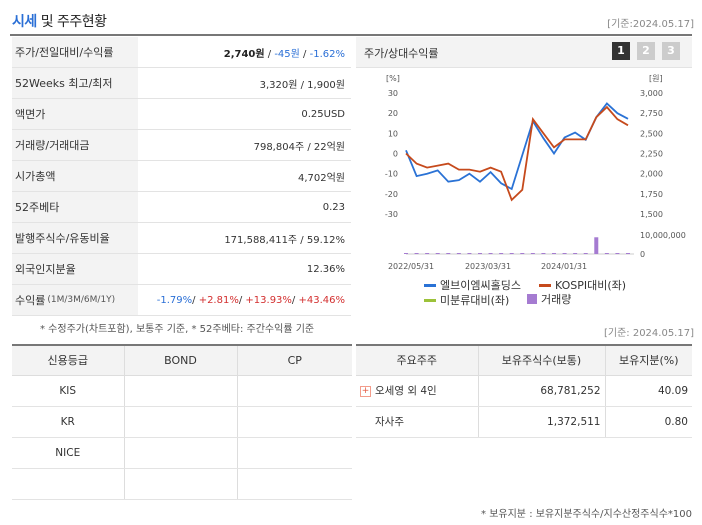  I want to click on info-row-market-cap: 시가총액 4,702억원, so click(181, 176).